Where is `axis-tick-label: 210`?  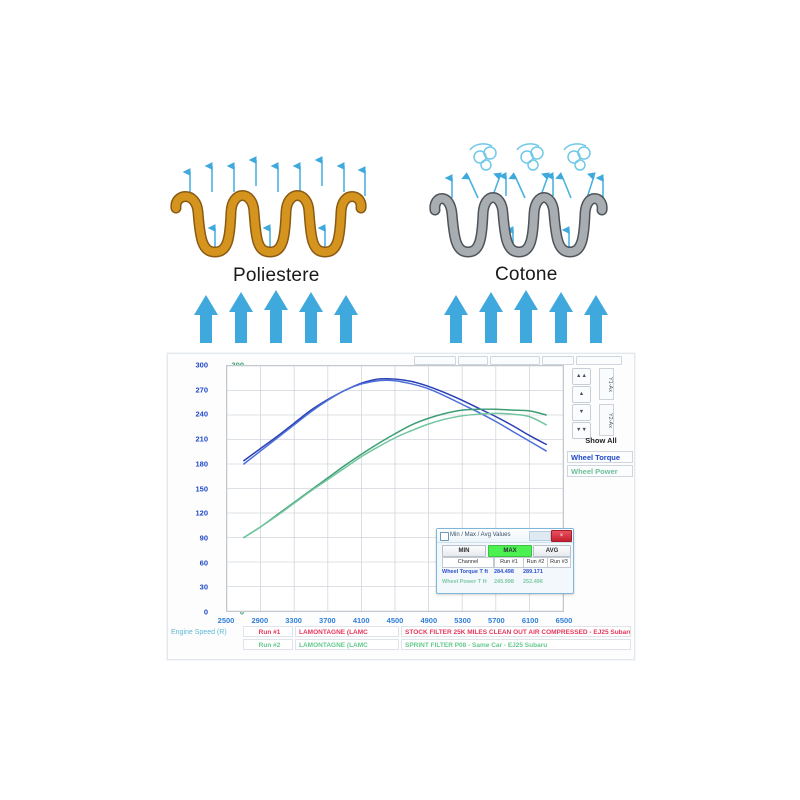
axis-tick-label: 210 is located at coordinates (201, 439).